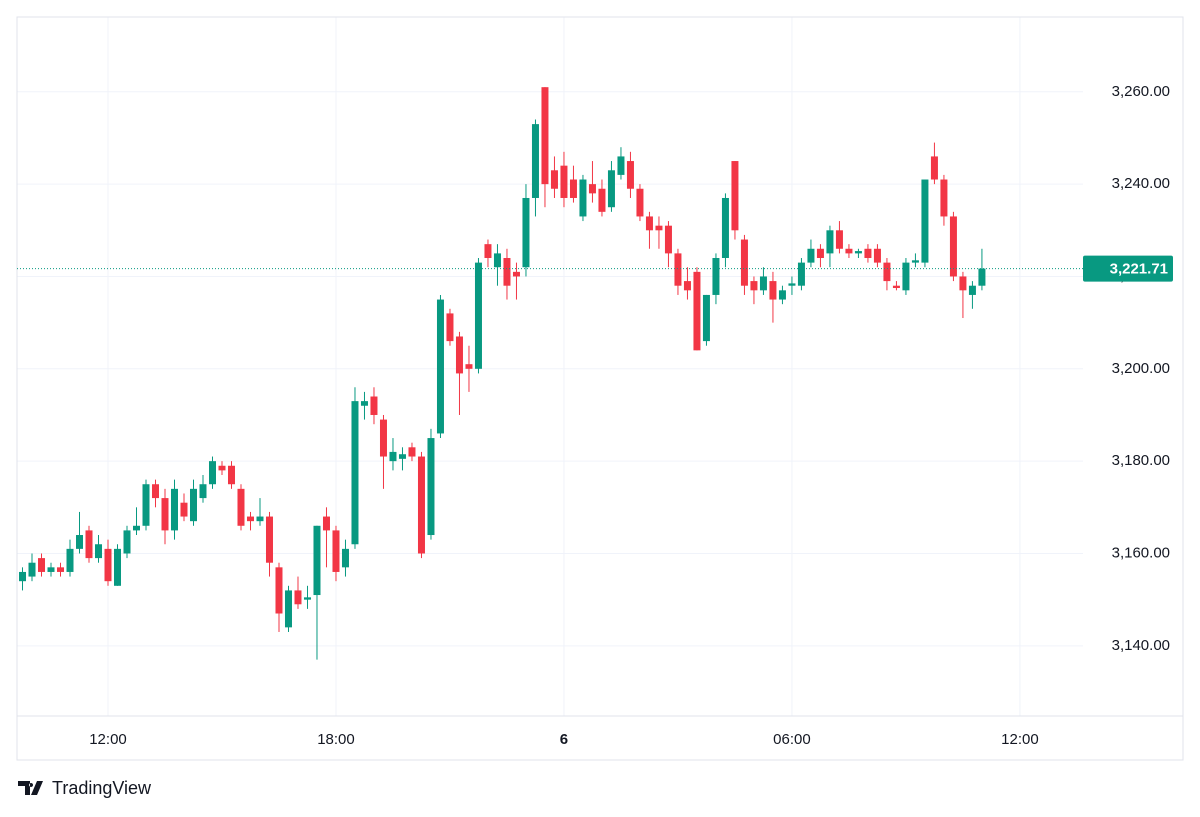  What do you see at coordinates (102, 788) in the screenshot?
I see `brand-name: TradingView` at bounding box center [102, 788].